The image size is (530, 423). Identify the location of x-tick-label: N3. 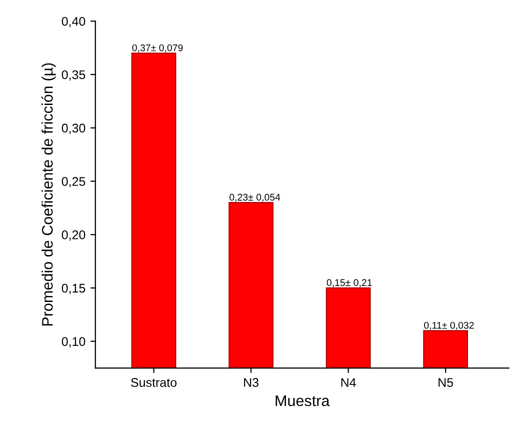
(251, 382).